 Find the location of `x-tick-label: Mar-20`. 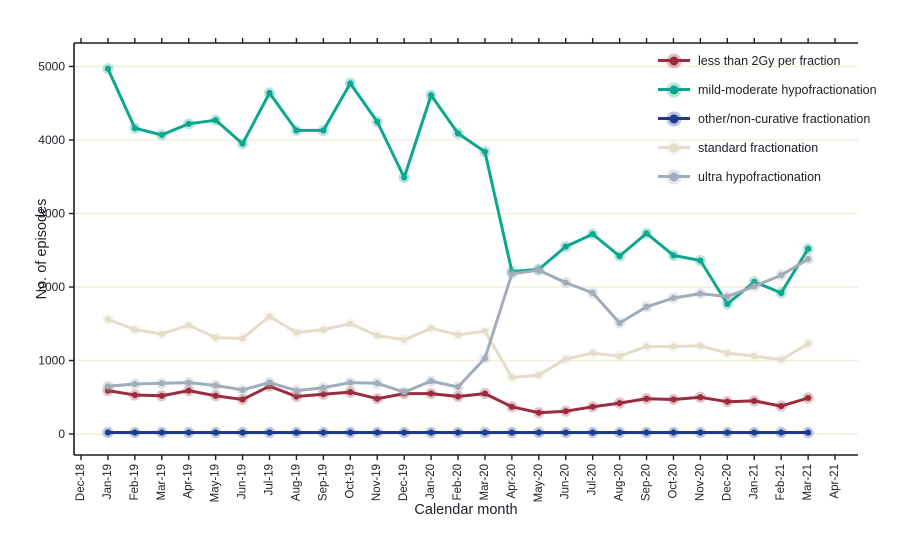

x-tick-label: Mar-20 is located at coordinates (485, 482).